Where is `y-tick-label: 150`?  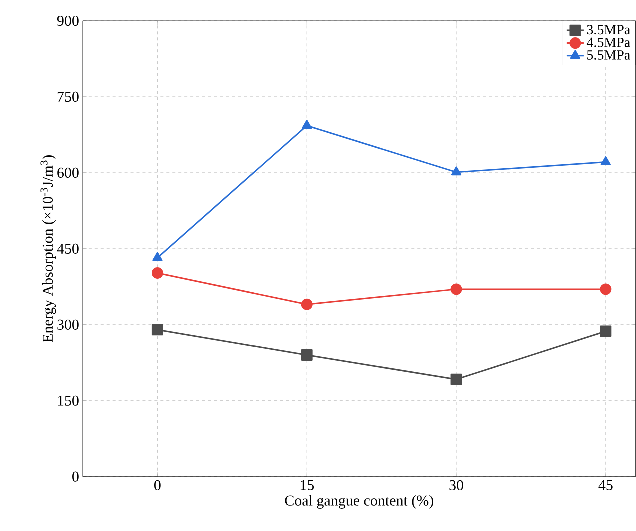 y-tick-label: 150 is located at coordinates (68, 401).